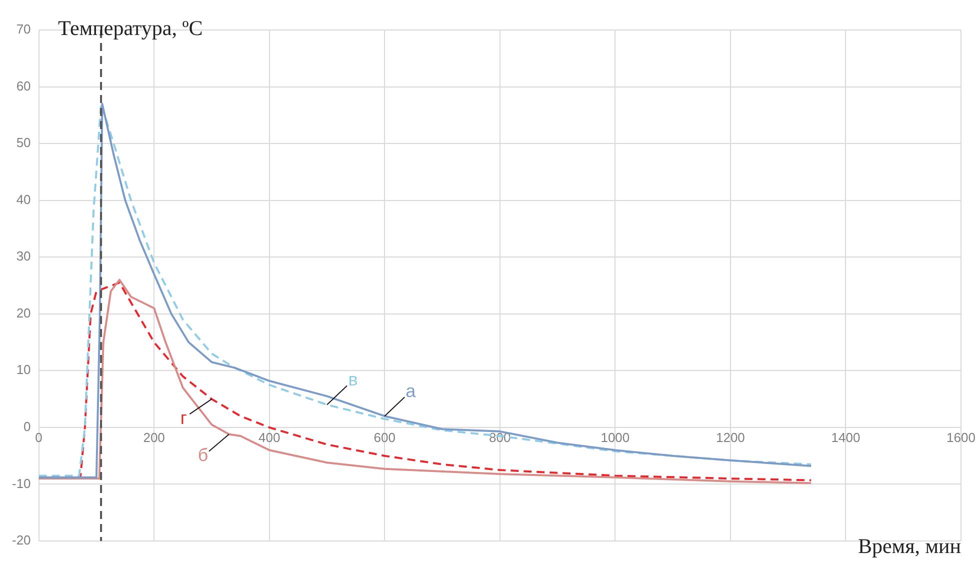 The image size is (979, 561). Describe the element at coordinates (27, 426) in the screenshot. I see `y-tick-label: 0` at that location.